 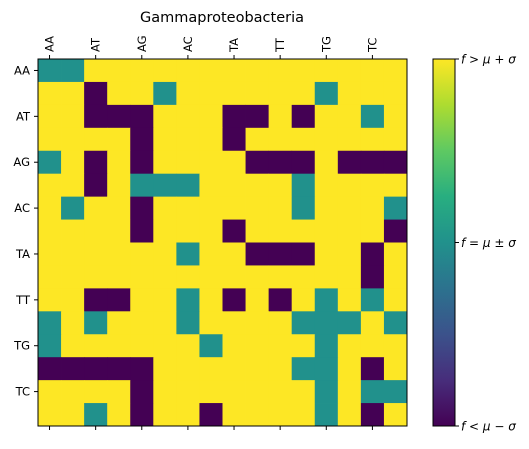 What do you see at coordinates (488, 60) in the screenshot?
I see `colorbar-tick-label: f > μ + σ` at bounding box center [488, 60].